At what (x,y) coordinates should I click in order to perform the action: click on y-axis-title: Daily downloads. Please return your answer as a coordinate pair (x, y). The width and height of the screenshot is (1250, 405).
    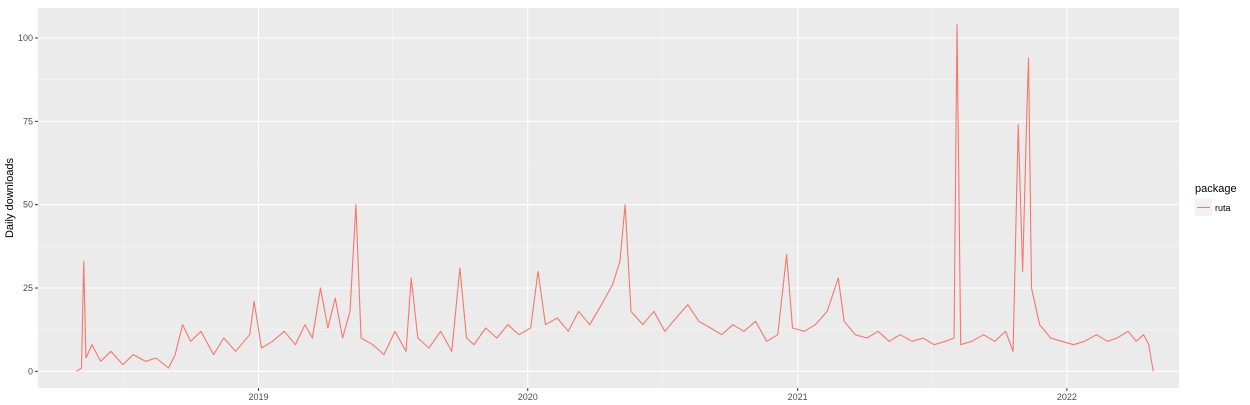
    Looking at the image, I should click on (10, 197).